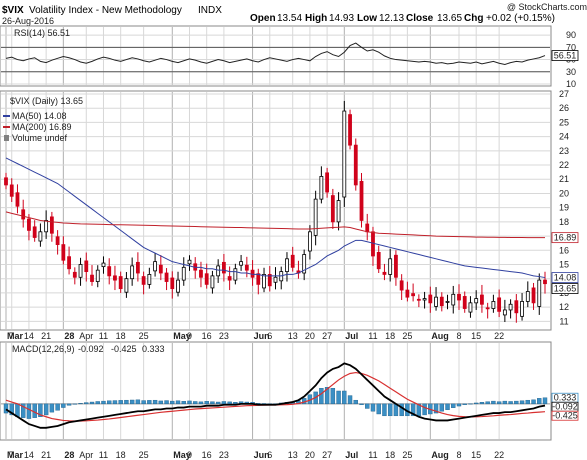 This screenshot has height=460, width=587. I want to click on price-tick-label: 11, so click(563, 321).